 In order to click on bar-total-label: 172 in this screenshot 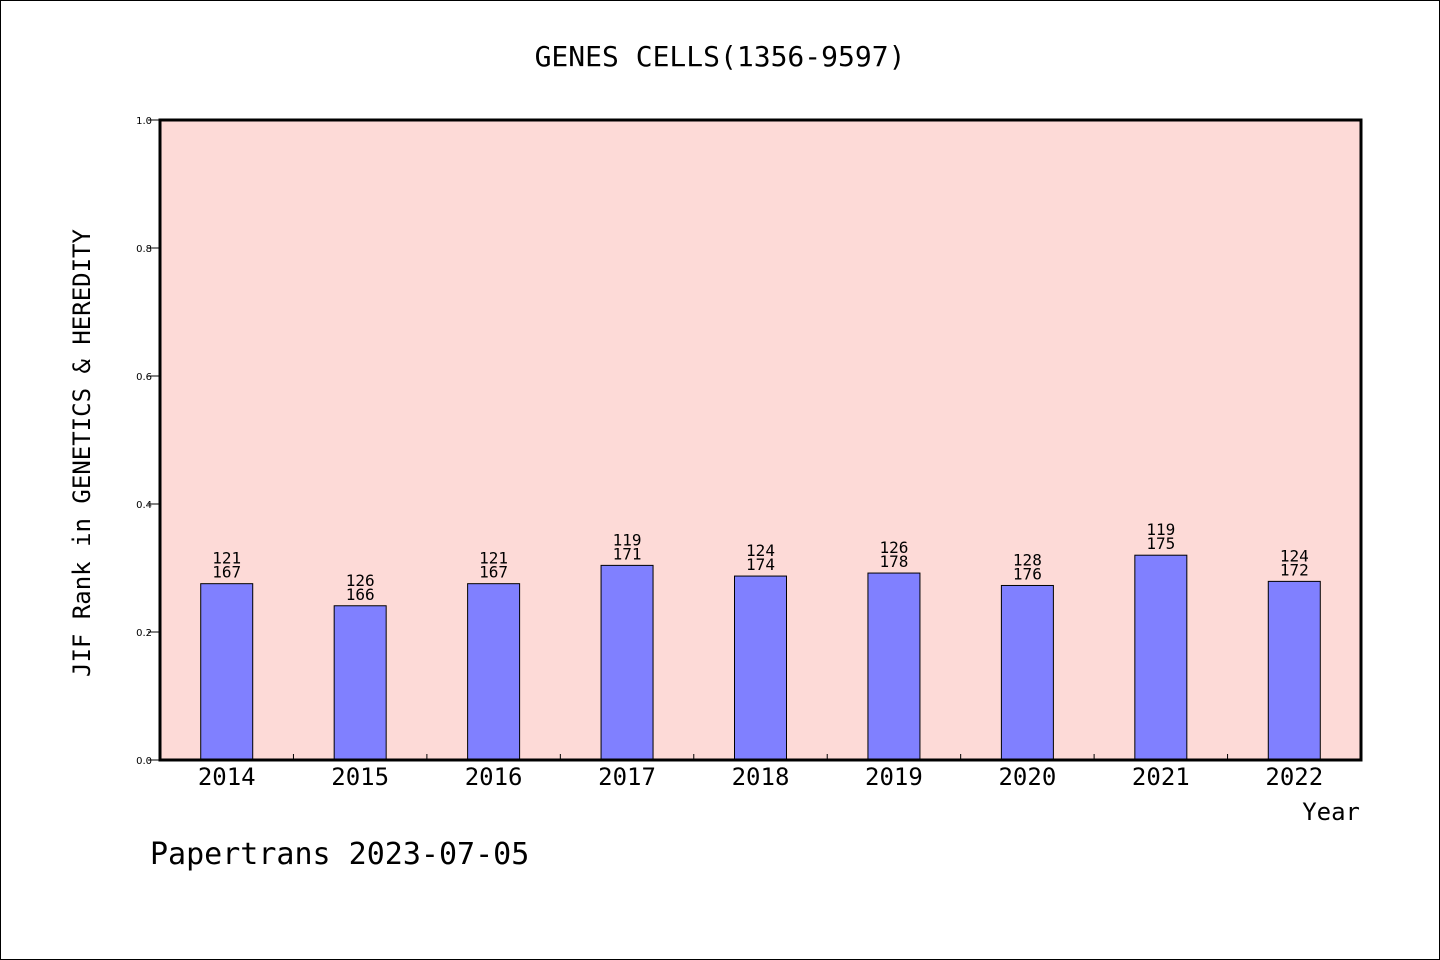, I will do `click(1294, 569)`.